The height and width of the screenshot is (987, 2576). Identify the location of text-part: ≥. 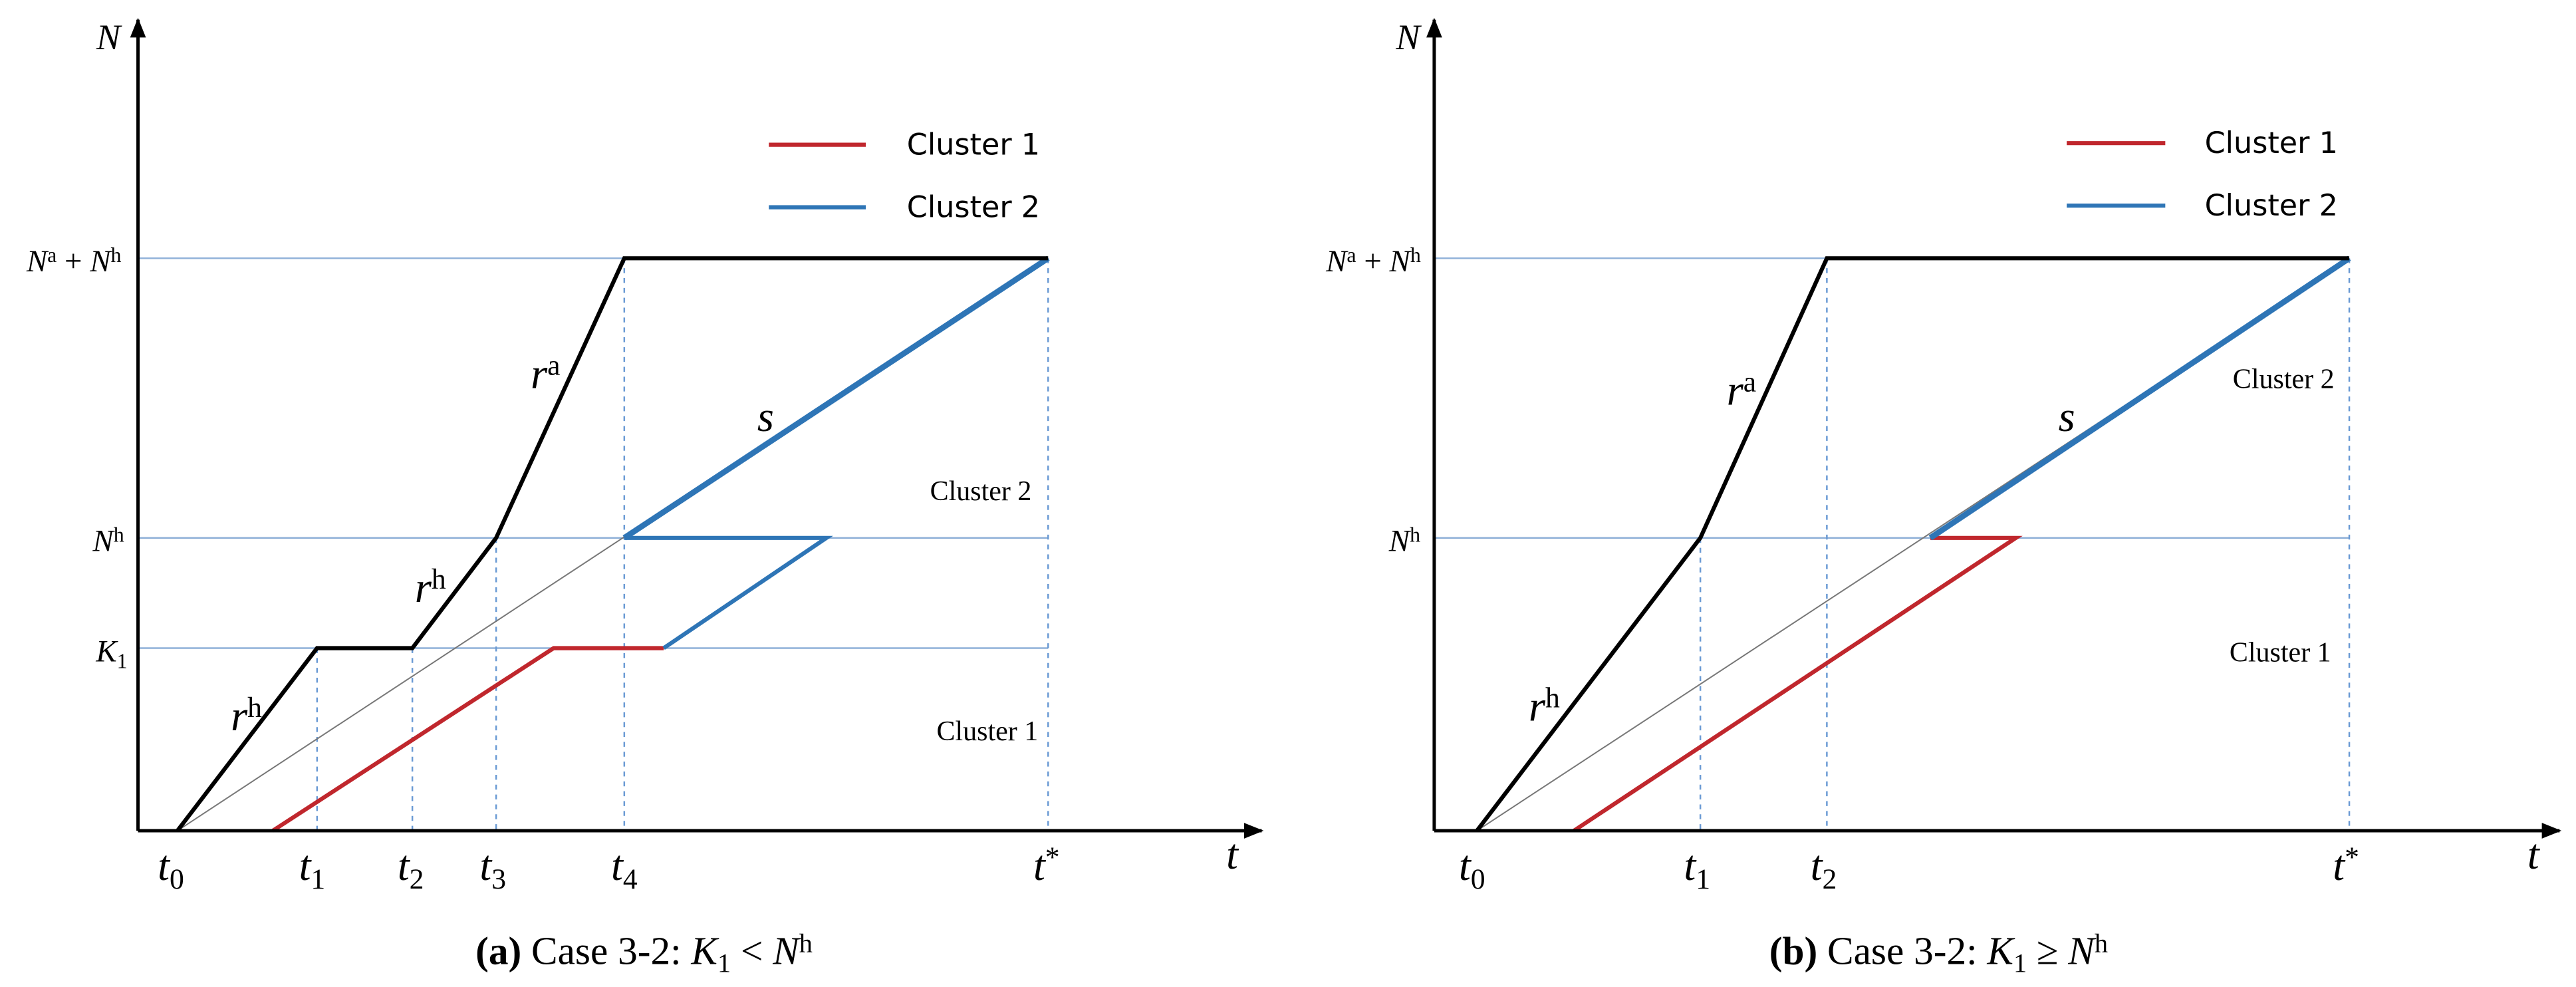
(2048, 950).